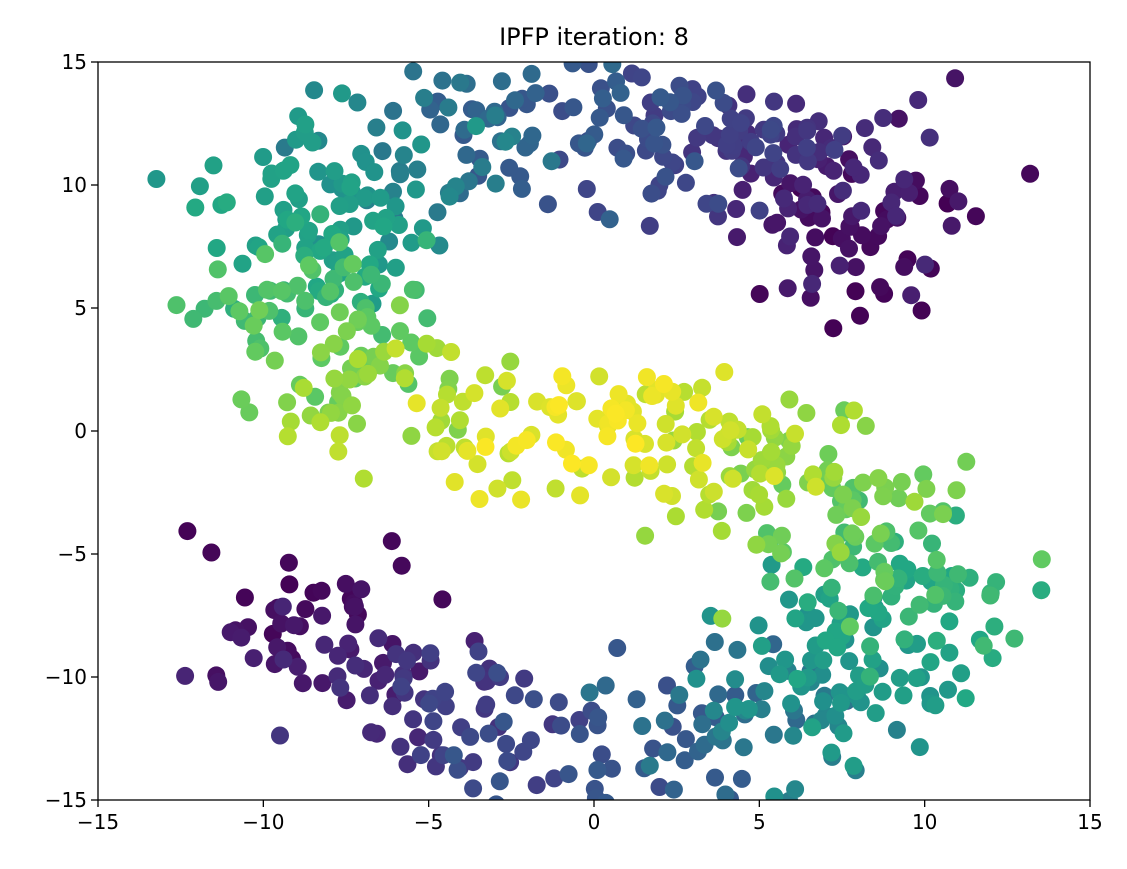 The height and width of the screenshot is (869, 1127). I want to click on x-tick-label: −10, so click(263, 822).